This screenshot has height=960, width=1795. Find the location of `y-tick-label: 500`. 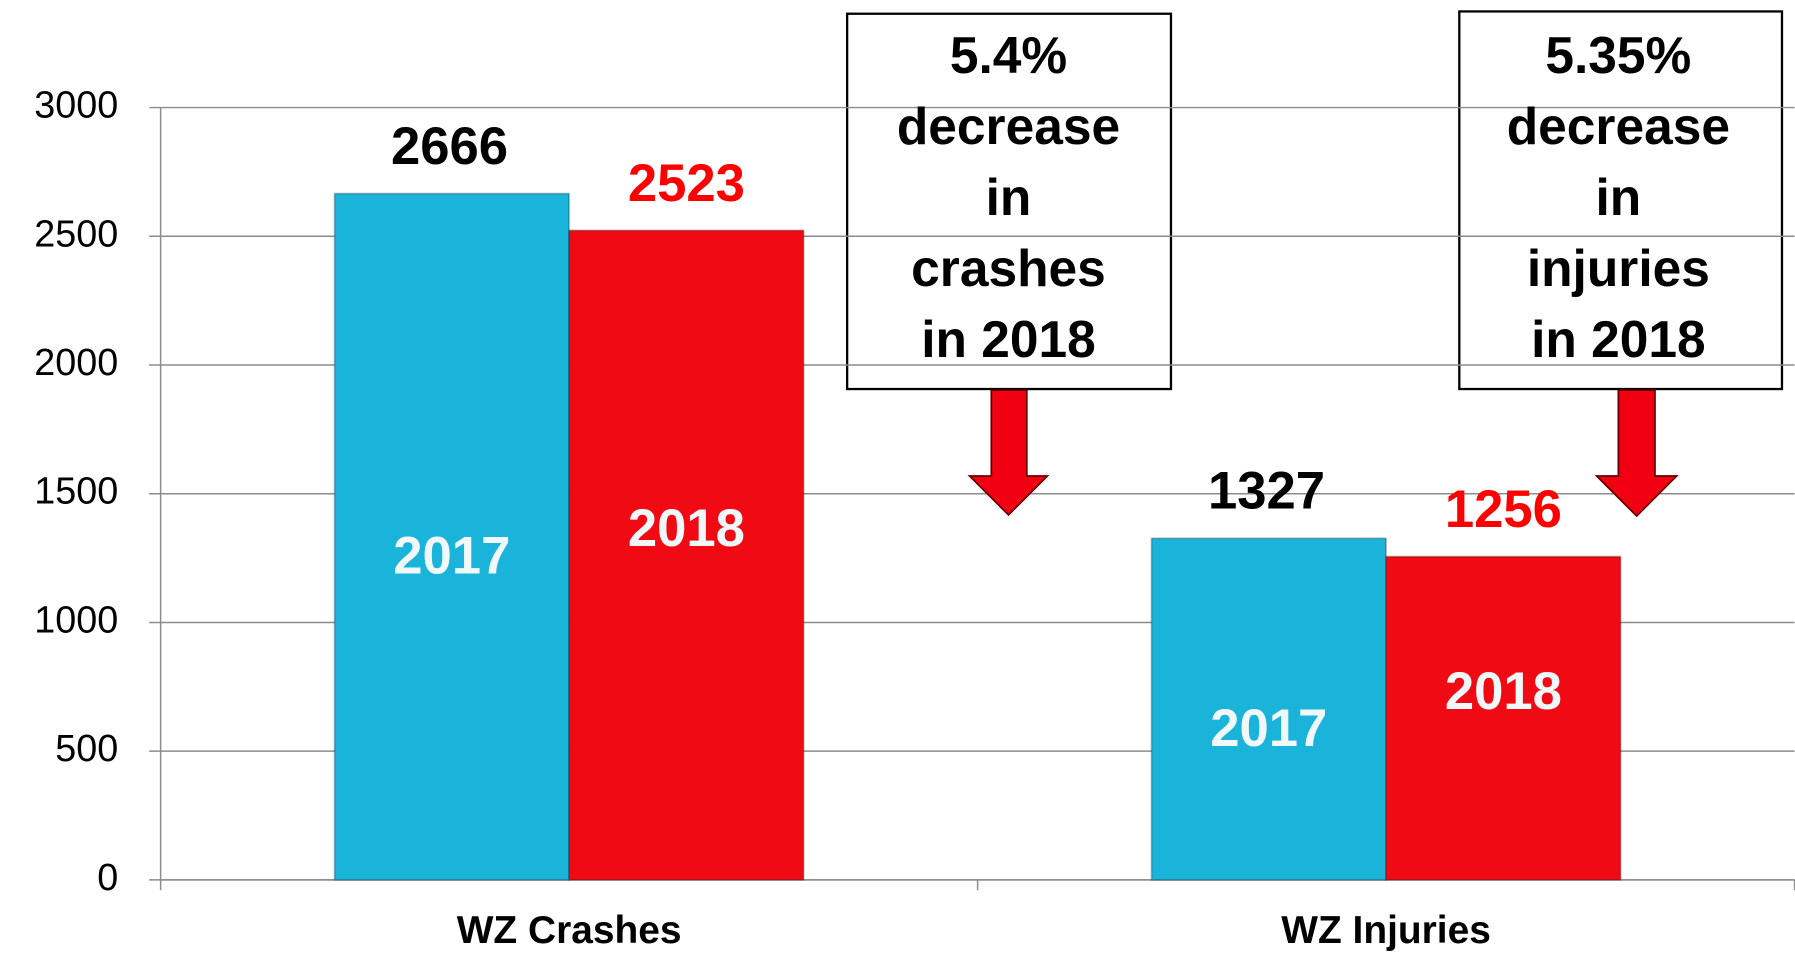

y-tick-label: 500 is located at coordinates (86, 748).